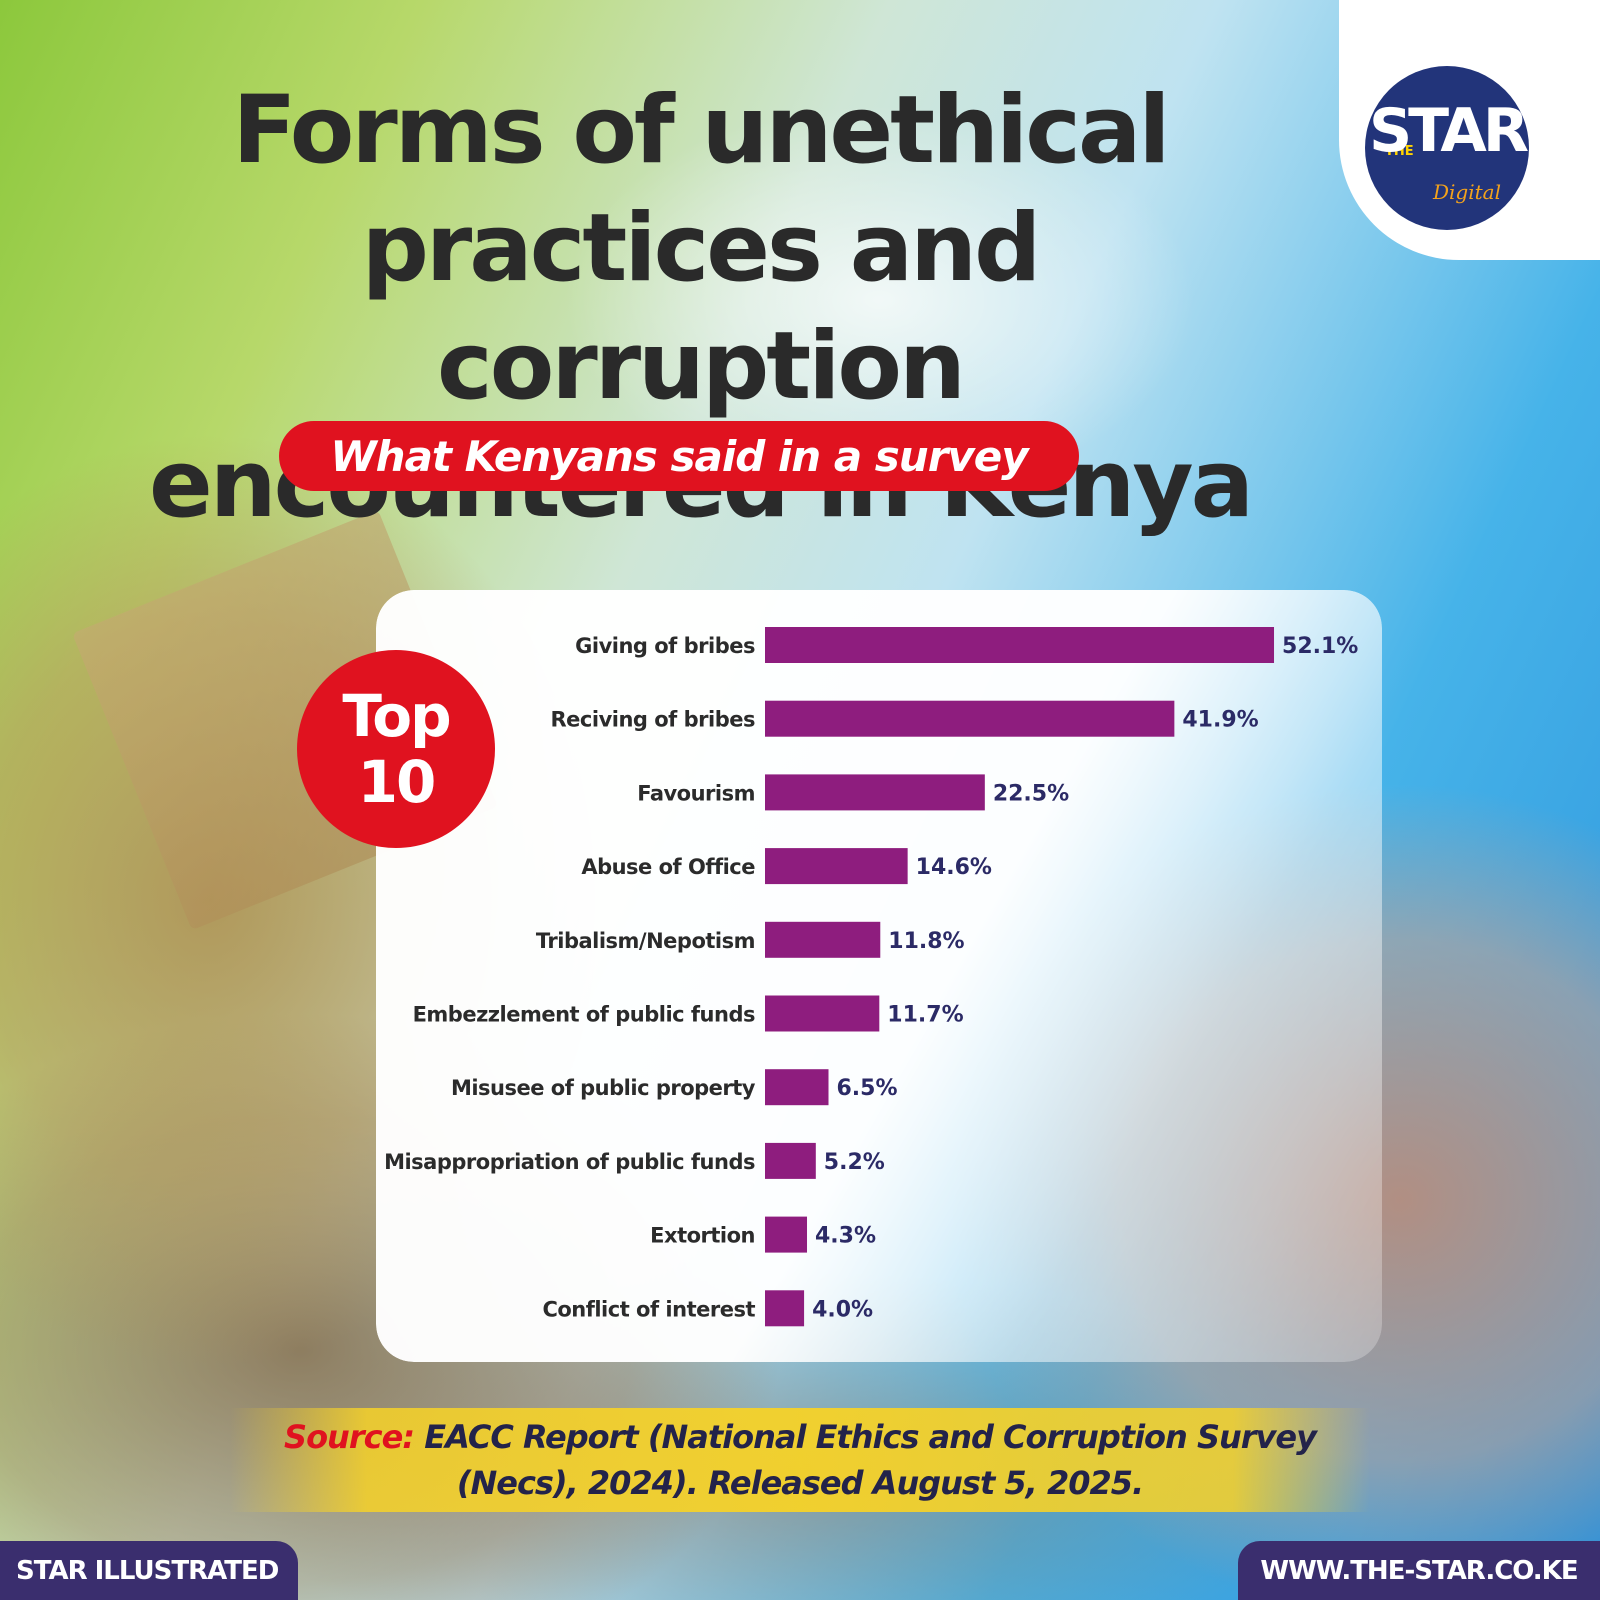 The width and height of the screenshot is (1600, 1600). Describe the element at coordinates (397, 782) in the screenshot. I see `badge-line-10: 10` at that location.